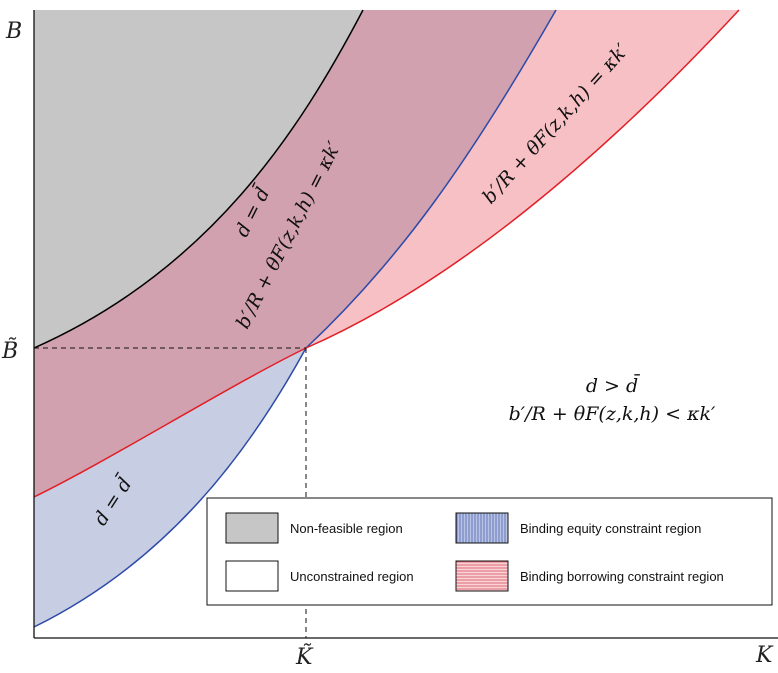  I want to click on legend-swatch-equity, so click(482, 528).